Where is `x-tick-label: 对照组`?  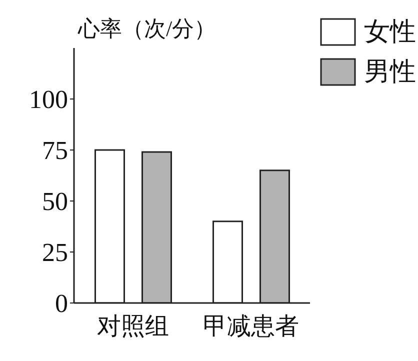
x-tick-label: 对照组 is located at coordinates (133, 327).